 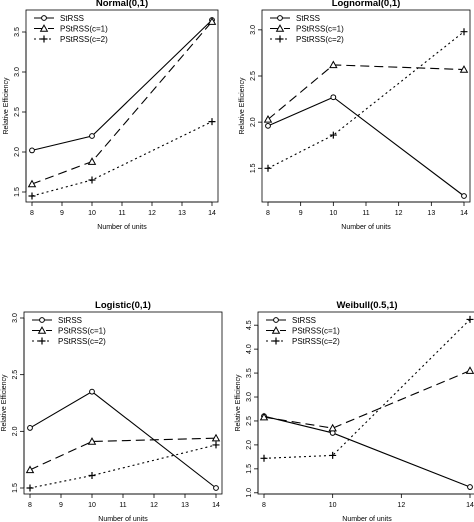 I want to click on y-tick-label: 3.5, so click(x=17, y=32).